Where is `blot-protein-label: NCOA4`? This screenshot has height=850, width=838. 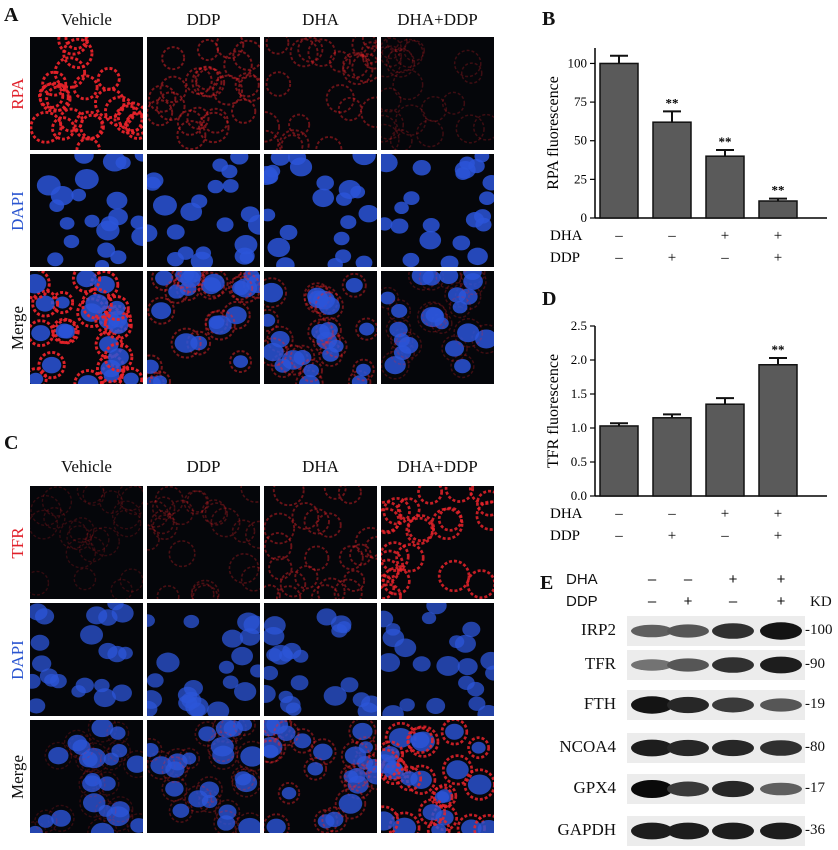
blot-protein-label: NCOA4 is located at coordinates (587, 746).